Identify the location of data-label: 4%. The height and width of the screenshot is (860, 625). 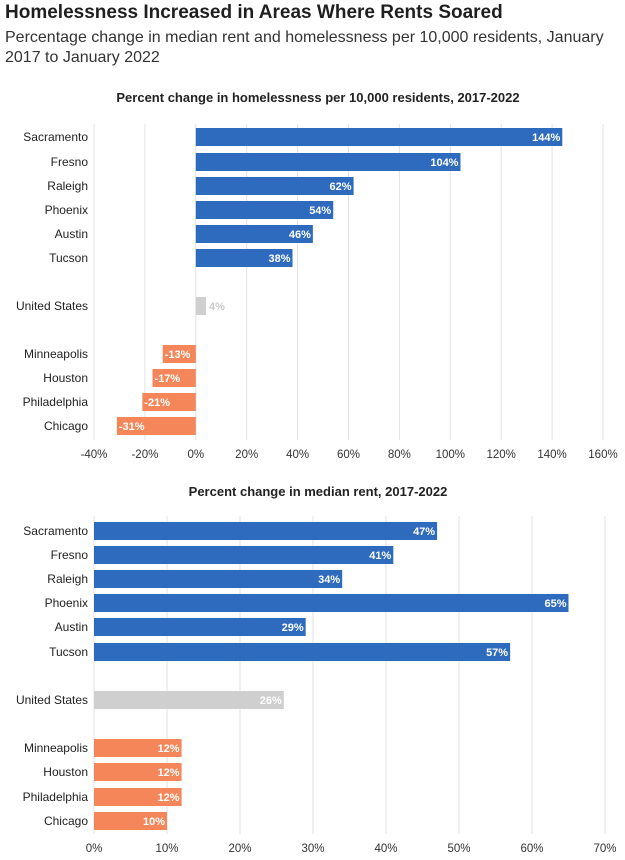
(217, 307).